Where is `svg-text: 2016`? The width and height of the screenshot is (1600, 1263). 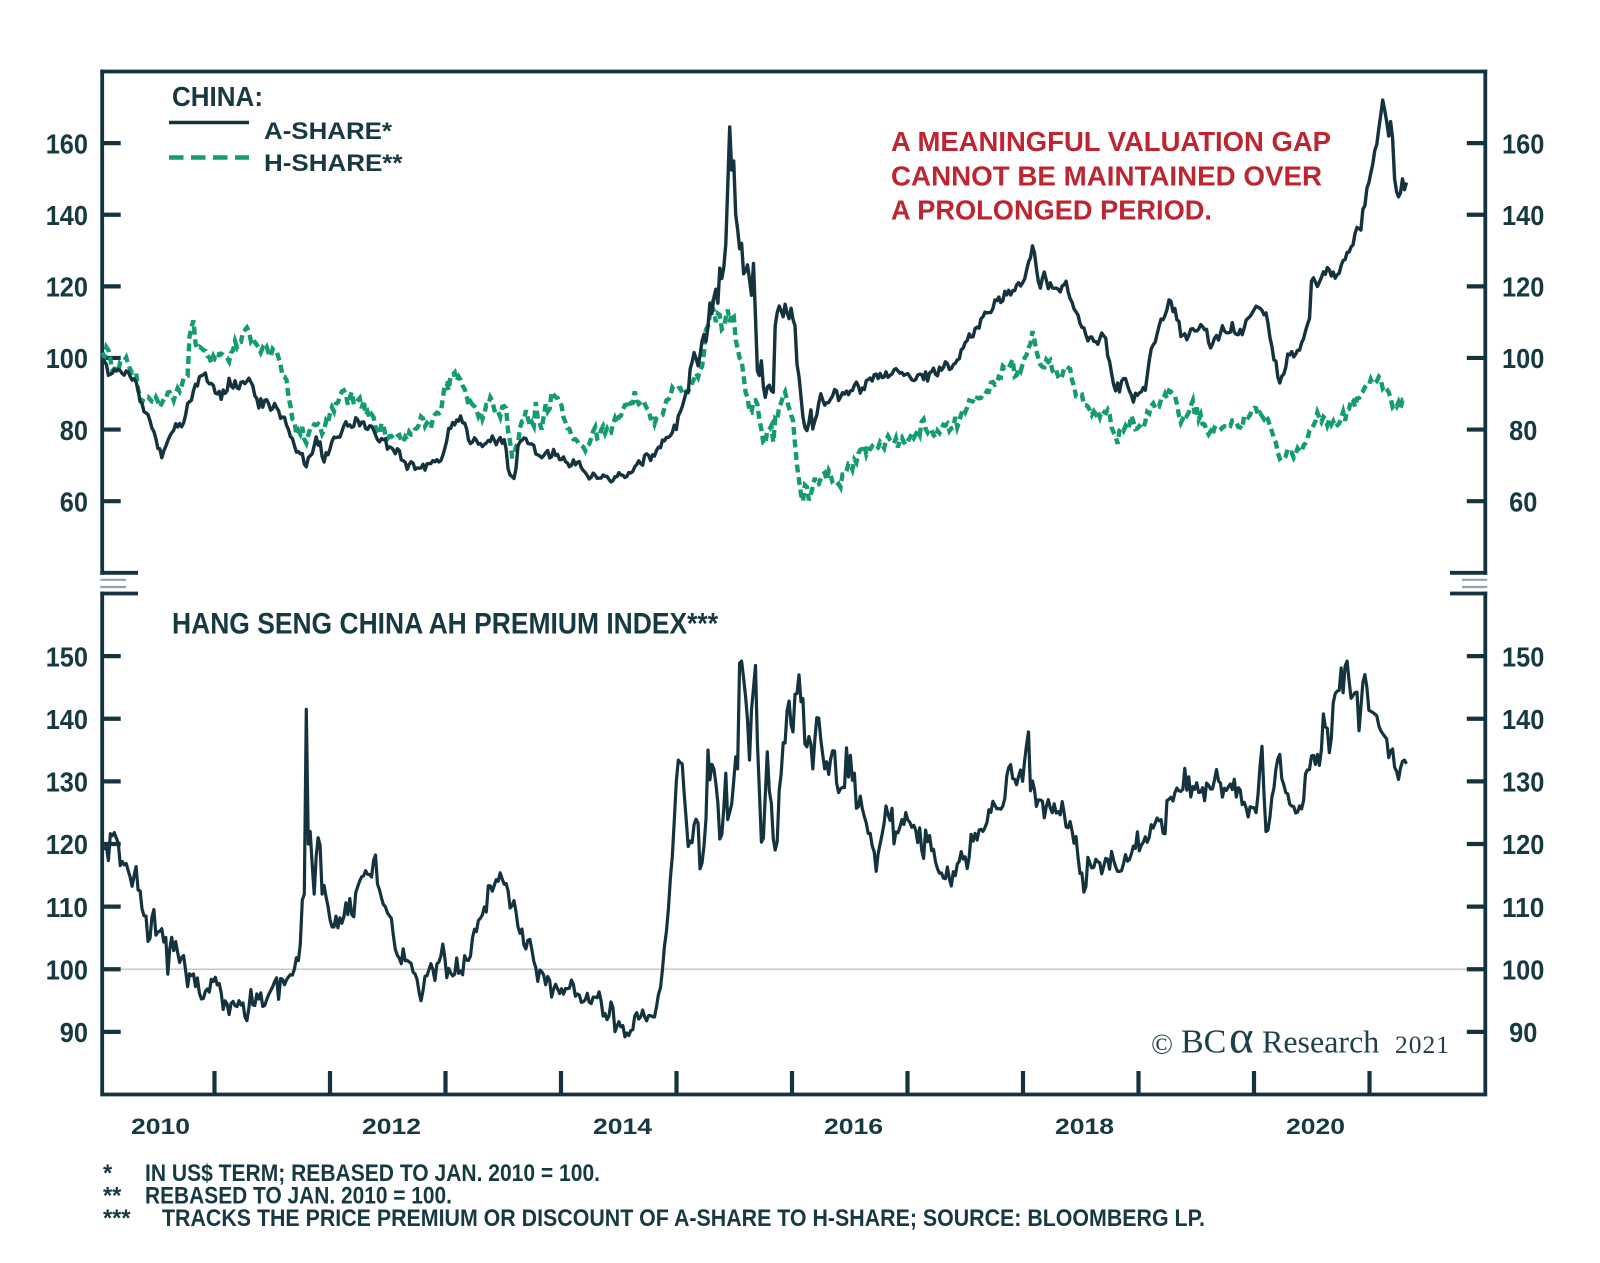
svg-text: 2016 is located at coordinates (853, 1126).